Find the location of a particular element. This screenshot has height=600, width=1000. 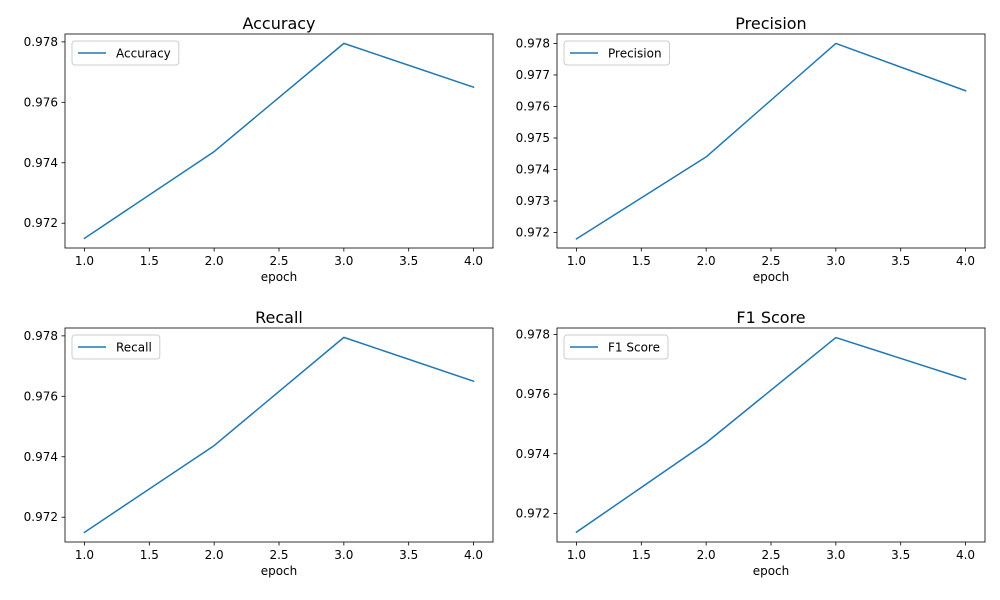

subplot-title: Recall is located at coordinates (279, 317).